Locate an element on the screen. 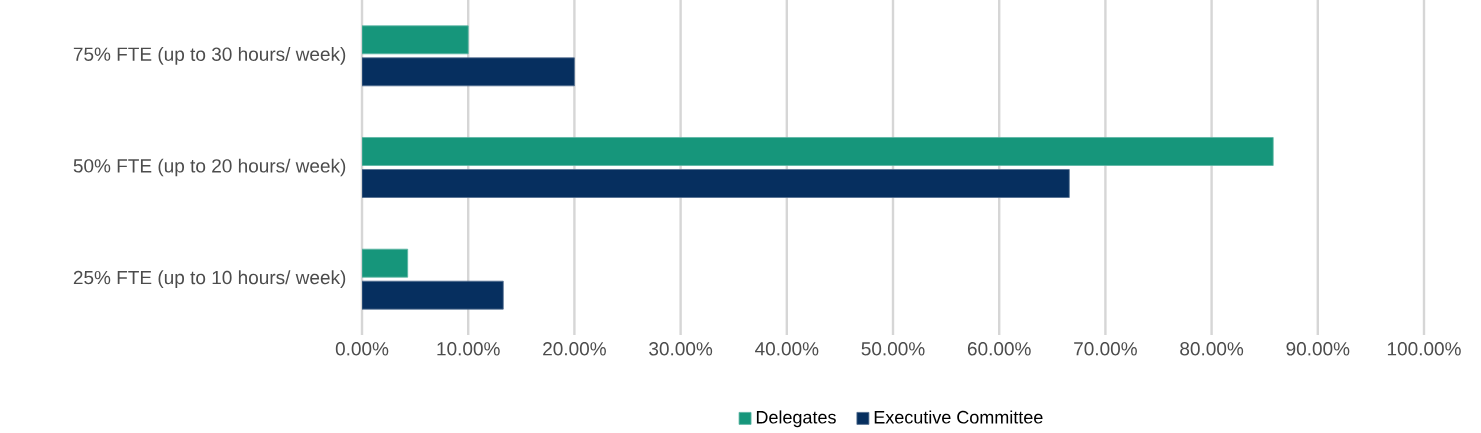 The image size is (1481, 433). x-tick-label: 0.00% is located at coordinates (362, 349).